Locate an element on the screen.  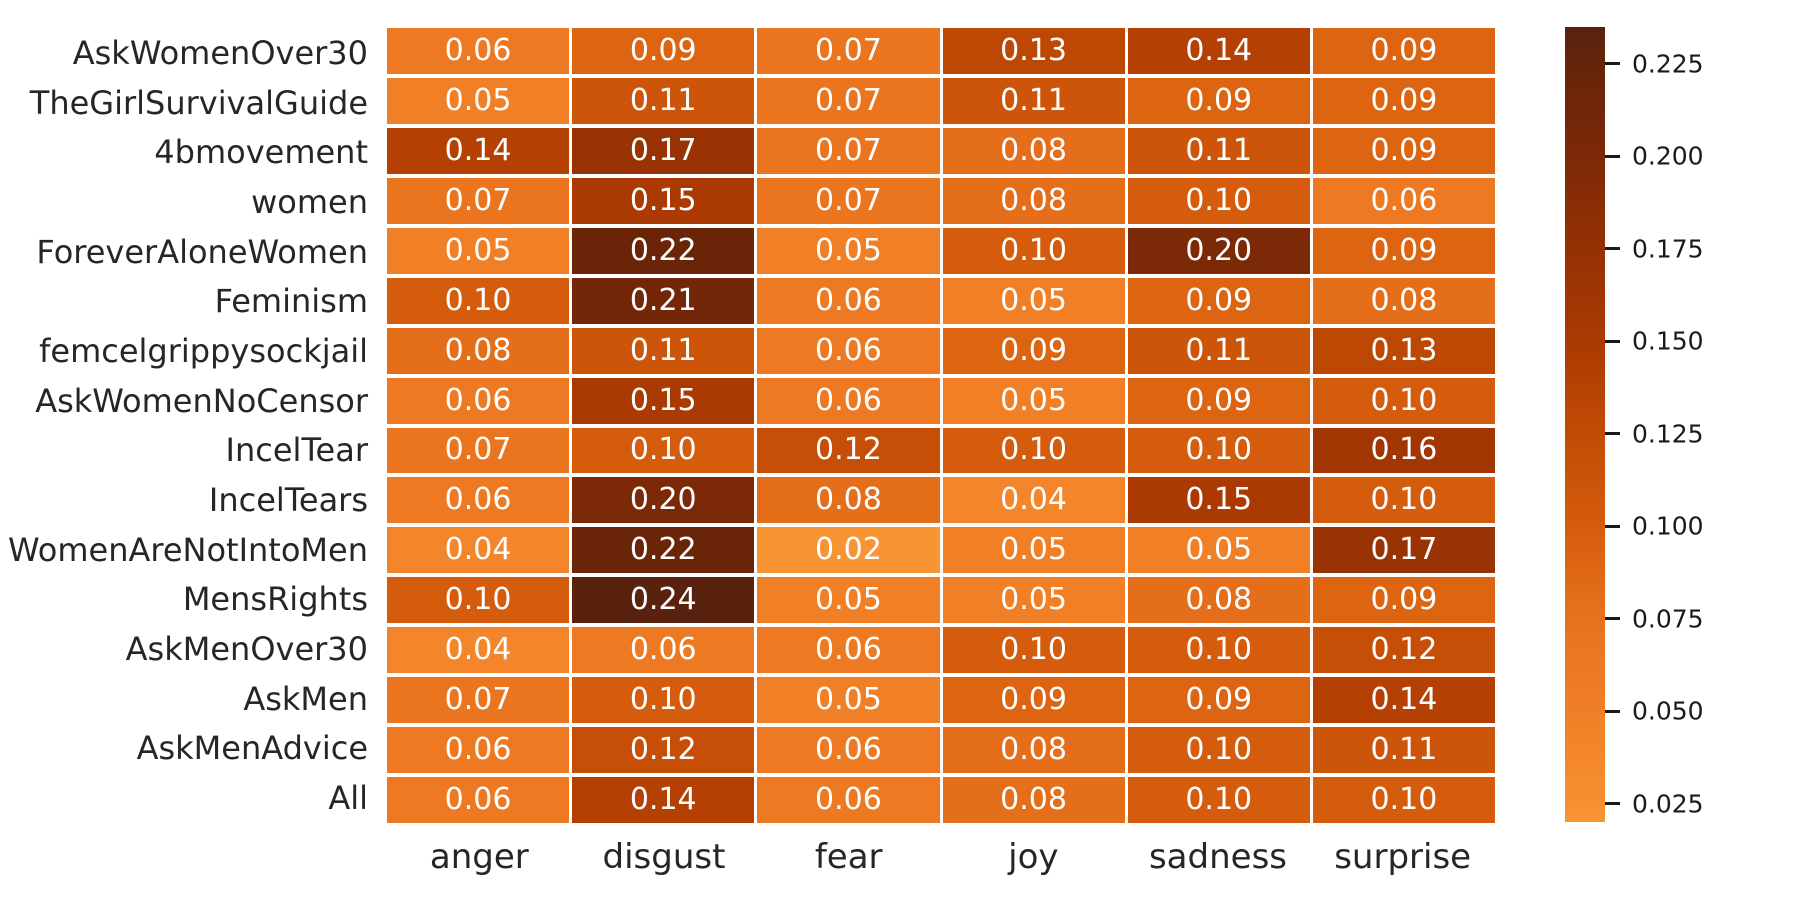
heatmap-cell: 0.24 is located at coordinates (663, 600).